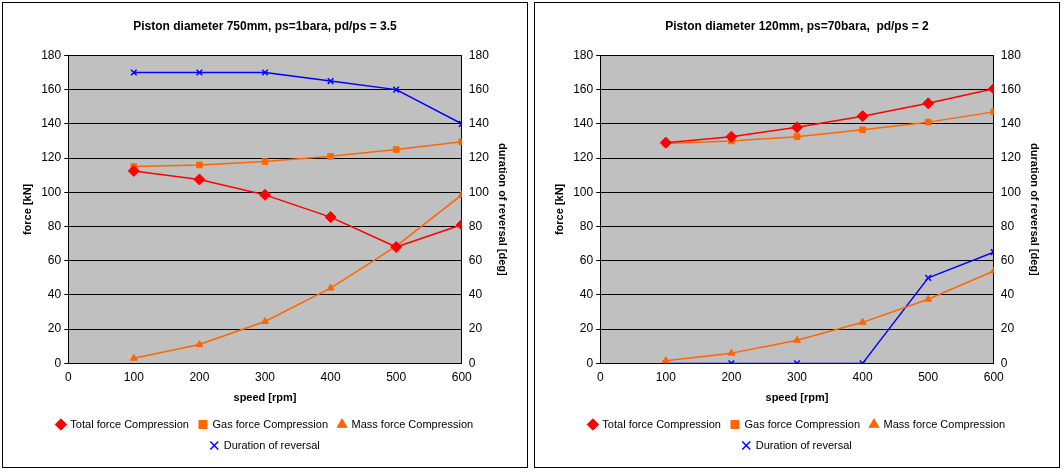  What do you see at coordinates (797, 25) in the screenshot?
I see `chart-title: Piston diameter 120mm, ps=70bara, pd/ps = 2` at bounding box center [797, 25].